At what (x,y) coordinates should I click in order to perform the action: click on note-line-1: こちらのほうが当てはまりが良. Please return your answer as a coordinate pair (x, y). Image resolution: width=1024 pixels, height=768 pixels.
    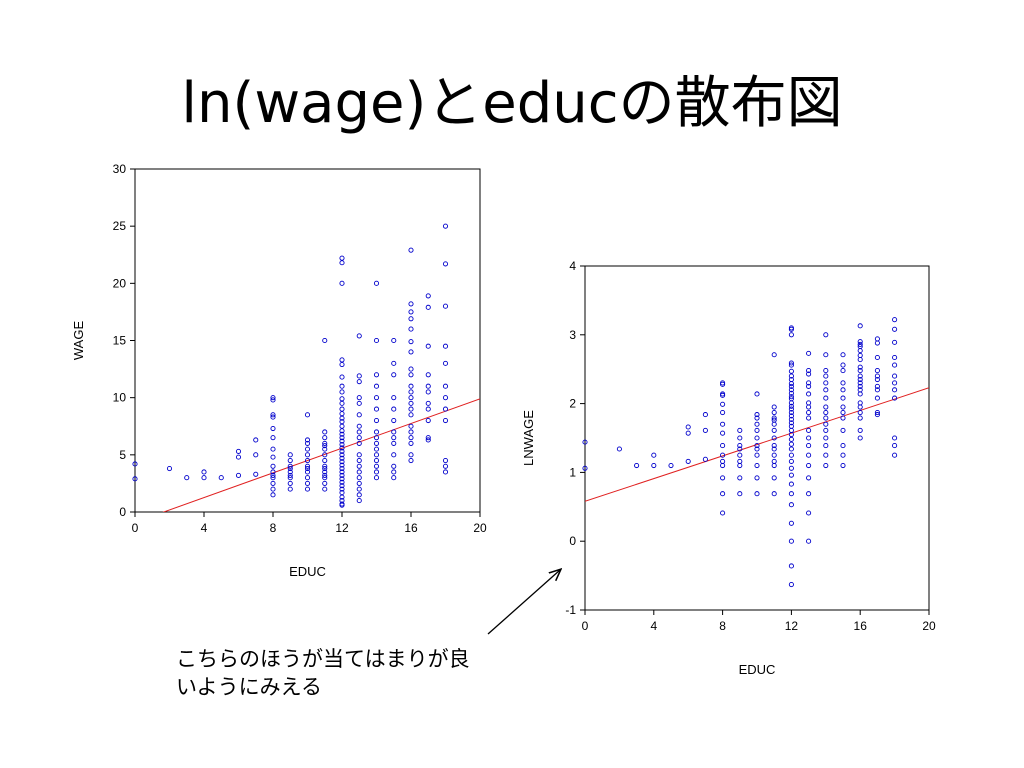
    Looking at the image, I should click on (323, 659).